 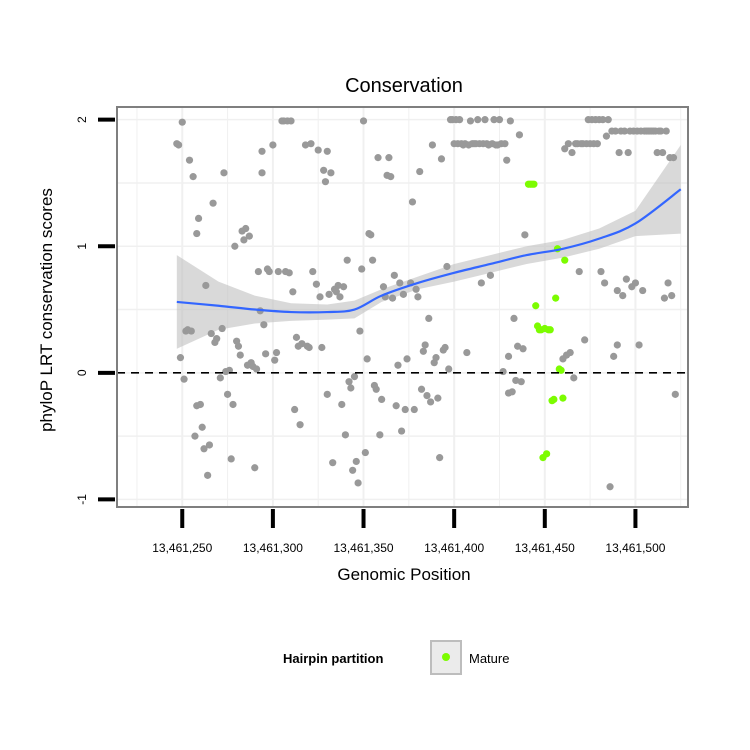 I want to click on legend-key-mature, so click(x=446, y=657).